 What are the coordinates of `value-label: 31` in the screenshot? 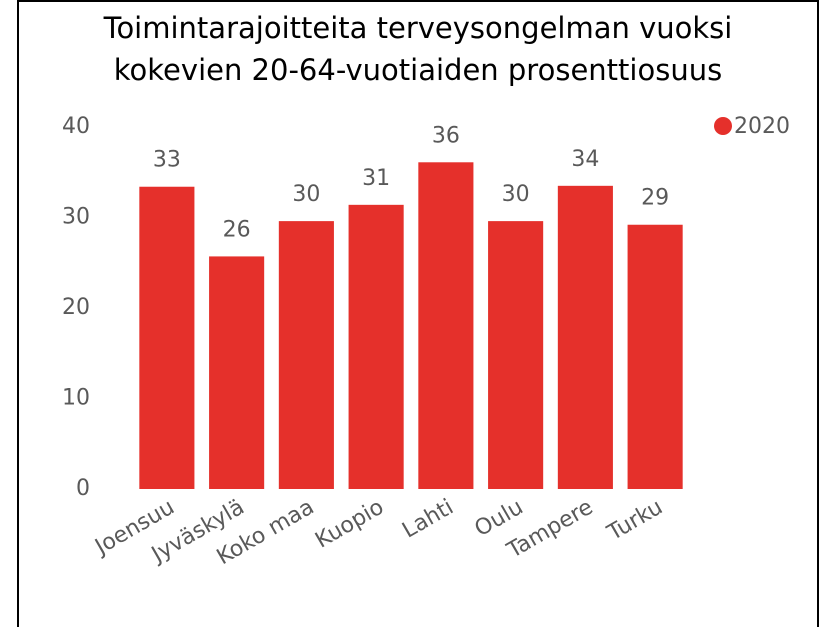 It's located at (376, 178).